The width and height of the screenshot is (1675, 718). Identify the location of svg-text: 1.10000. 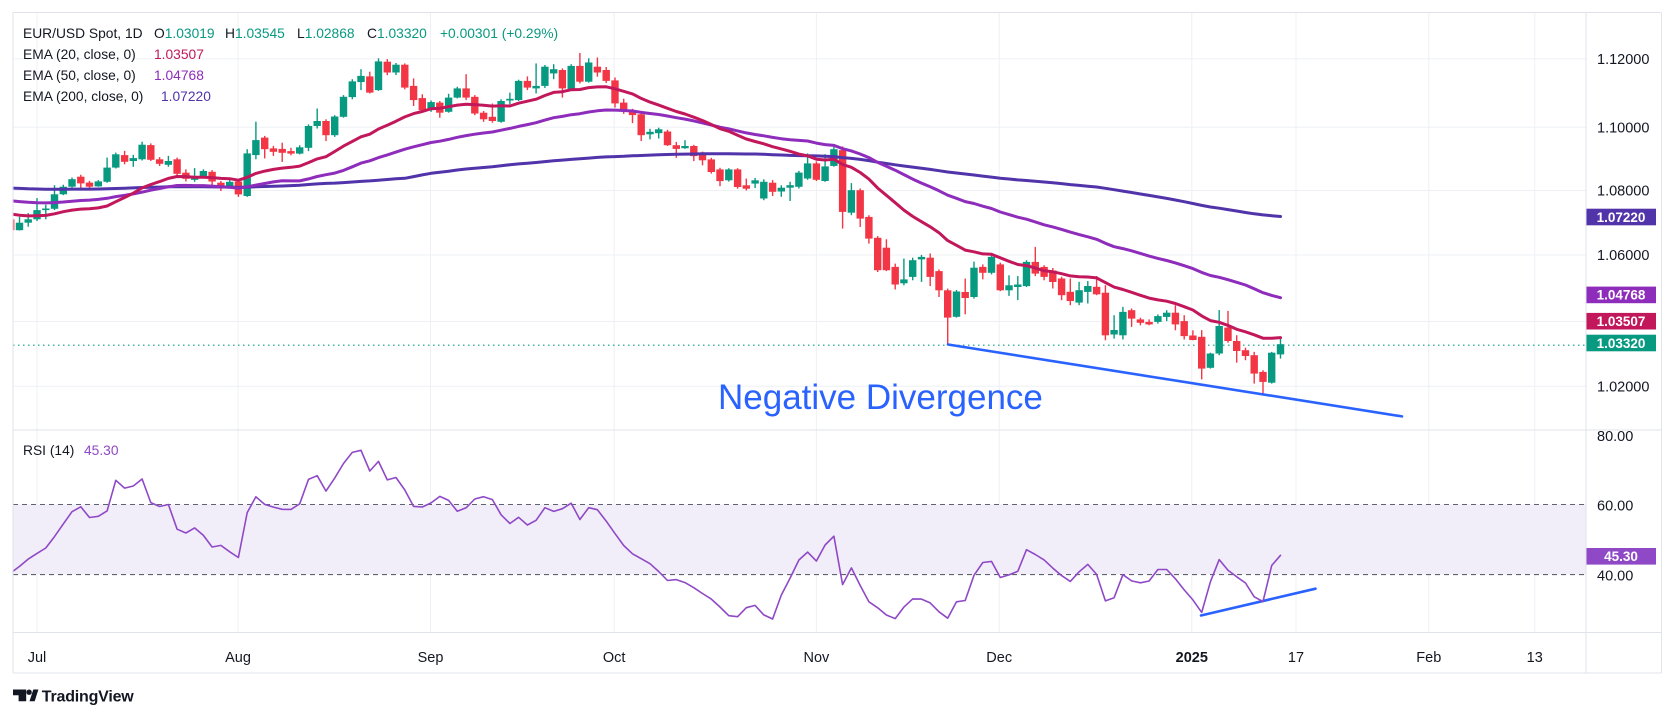
(1623, 129).